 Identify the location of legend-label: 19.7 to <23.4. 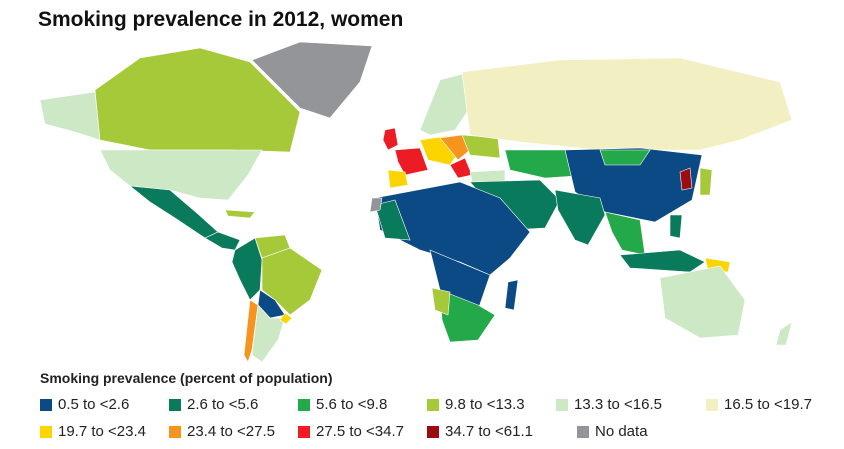
(102, 431).